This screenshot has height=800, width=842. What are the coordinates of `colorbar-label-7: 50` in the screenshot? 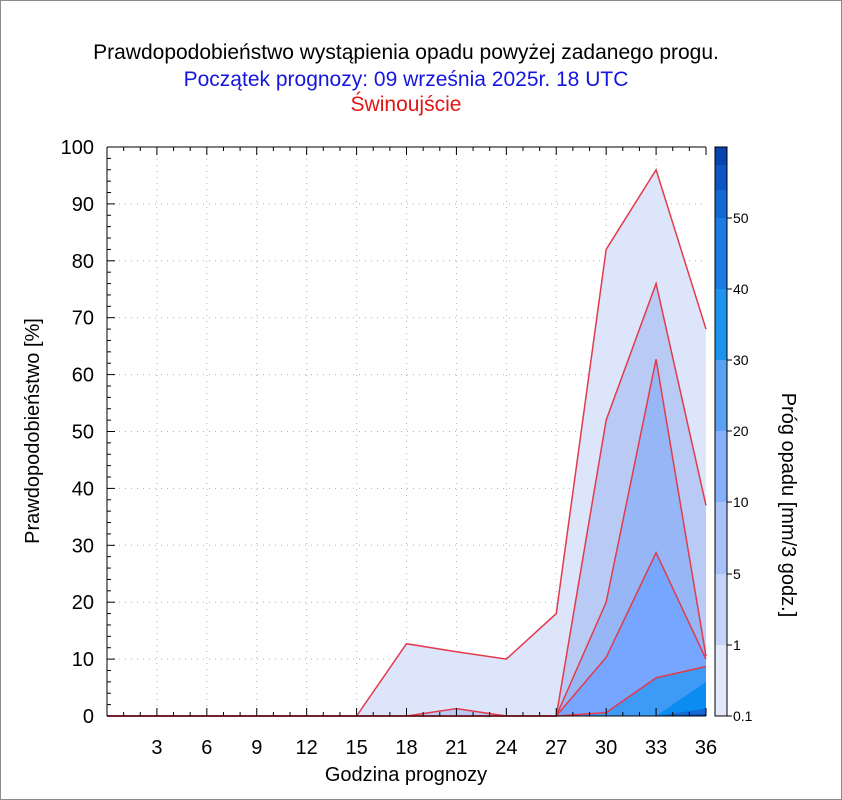 It's located at (741, 218).